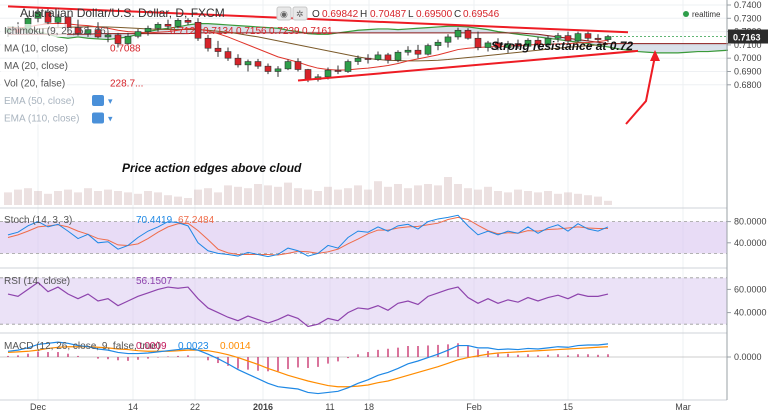 The image size is (768, 413). I want to click on stoch-k-line, so click(308, 236).